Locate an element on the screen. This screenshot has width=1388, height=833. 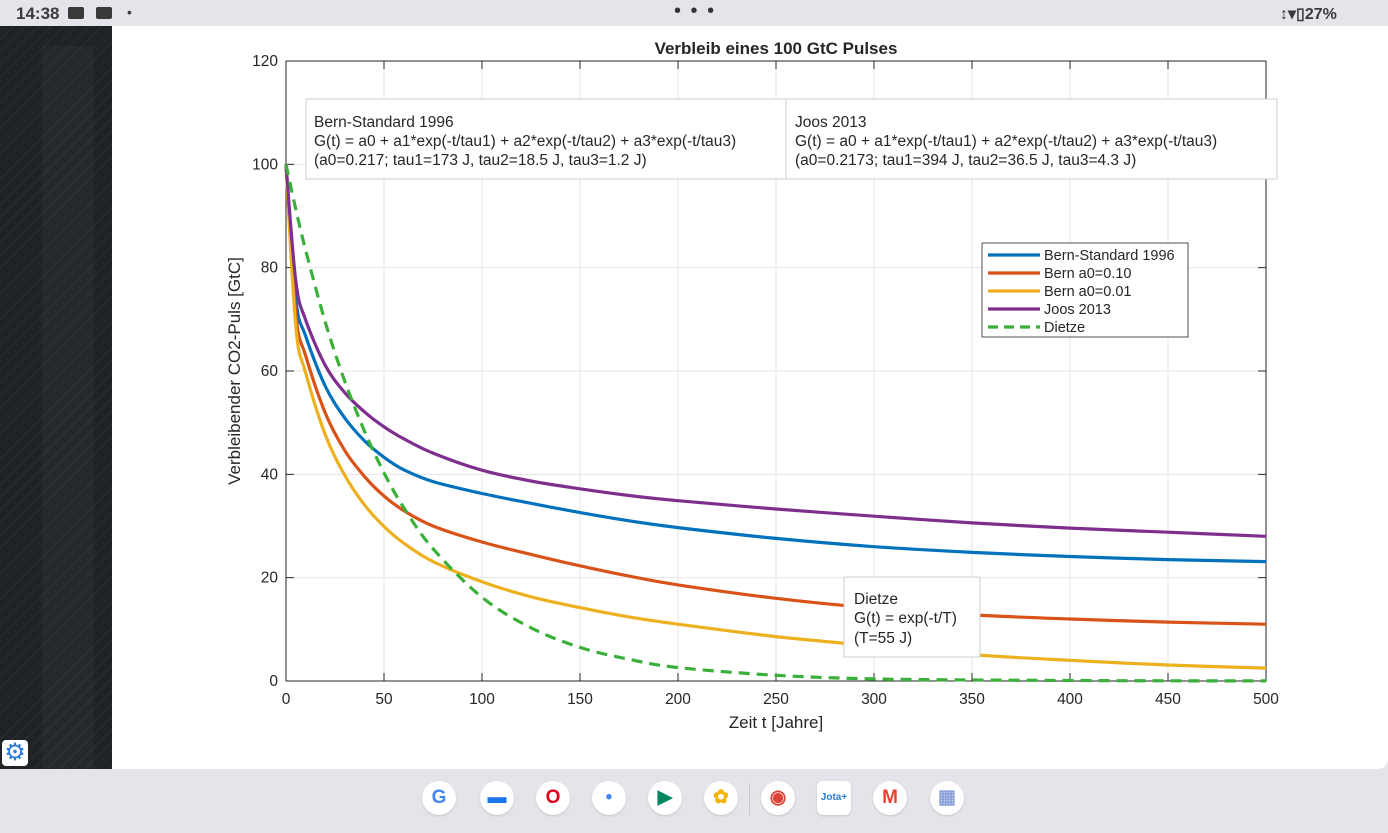
x-tick-label: 300 is located at coordinates (874, 699).